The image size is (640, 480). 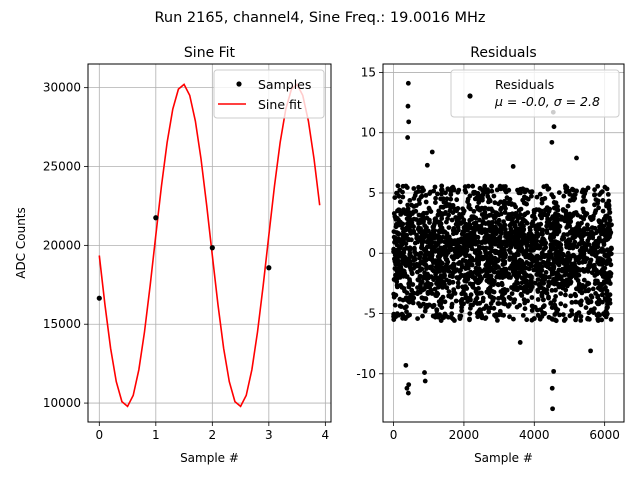 I want to click on residuals-y-tick-label: -5, so click(x=370, y=314).